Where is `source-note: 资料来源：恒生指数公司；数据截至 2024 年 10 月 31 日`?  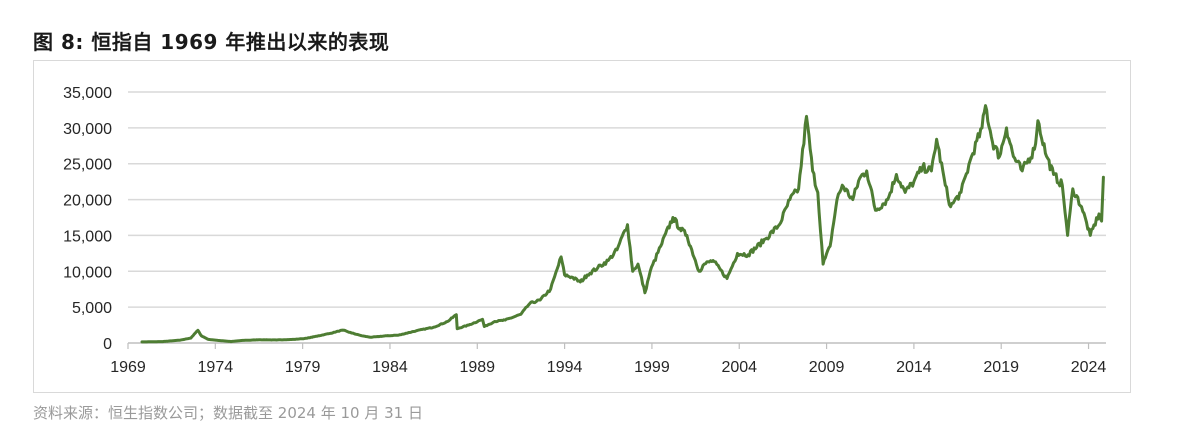
source-note: 资料来源：恒生指数公司；数据截至 2024 年 10 月 31 日 is located at coordinates (228, 413).